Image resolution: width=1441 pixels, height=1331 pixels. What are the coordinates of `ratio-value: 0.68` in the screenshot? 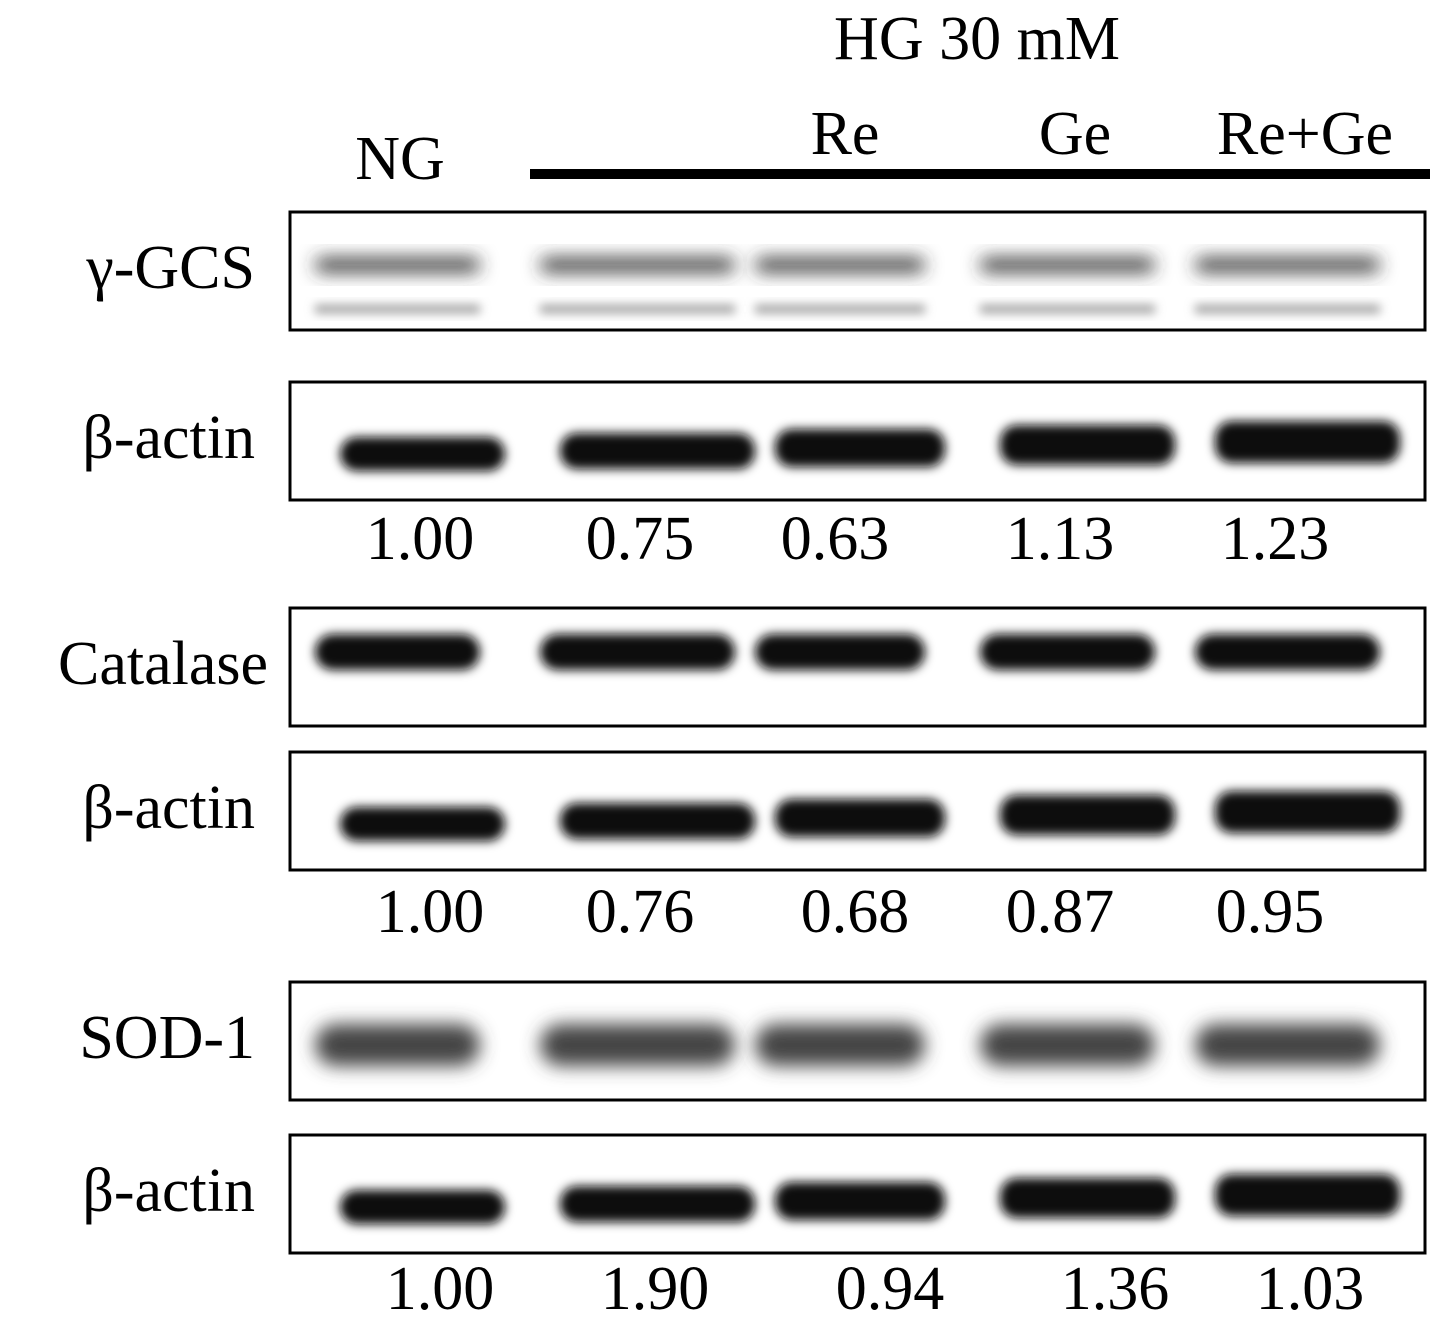 It's located at (855, 912).